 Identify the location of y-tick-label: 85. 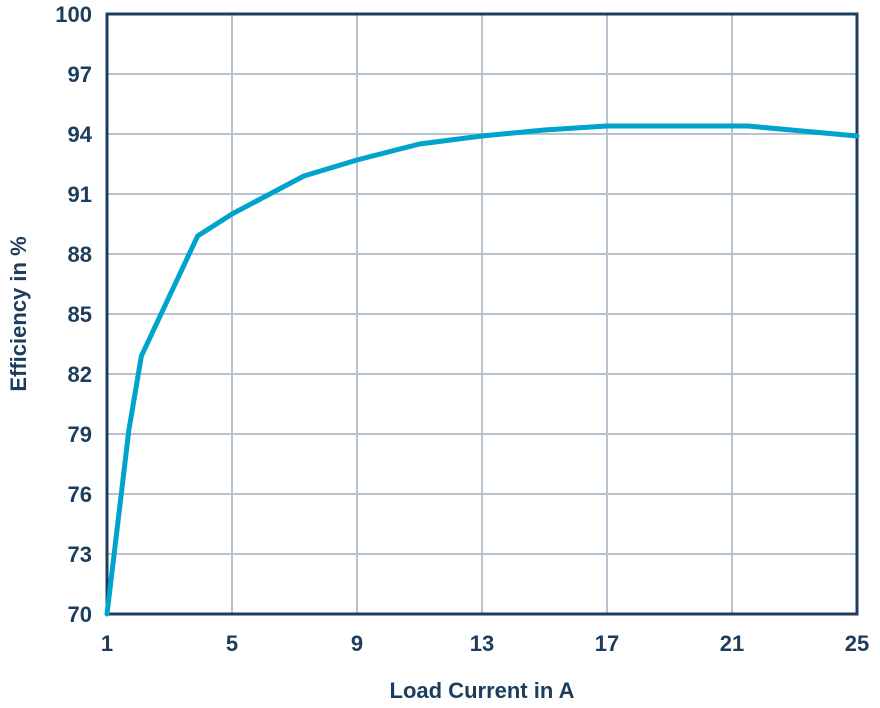
(80, 314).